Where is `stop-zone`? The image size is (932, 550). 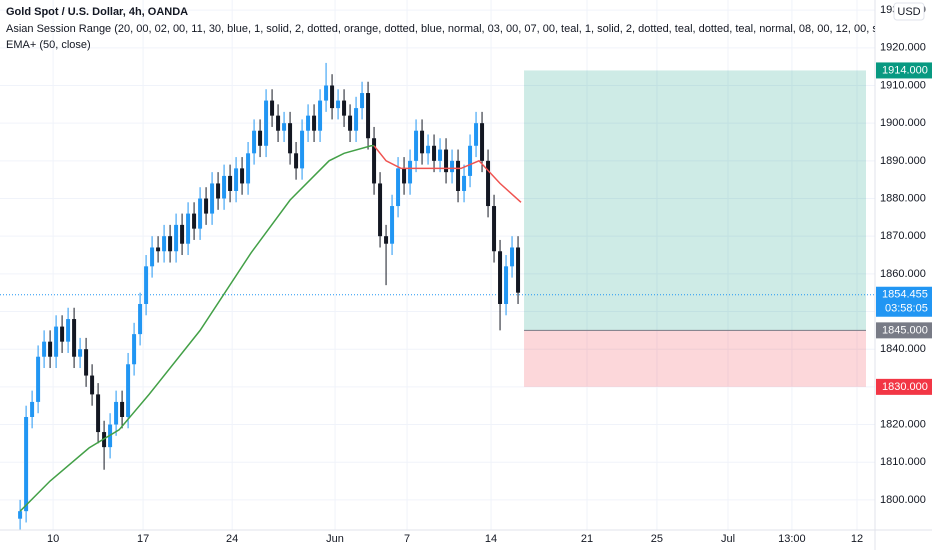
stop-zone is located at coordinates (695, 358).